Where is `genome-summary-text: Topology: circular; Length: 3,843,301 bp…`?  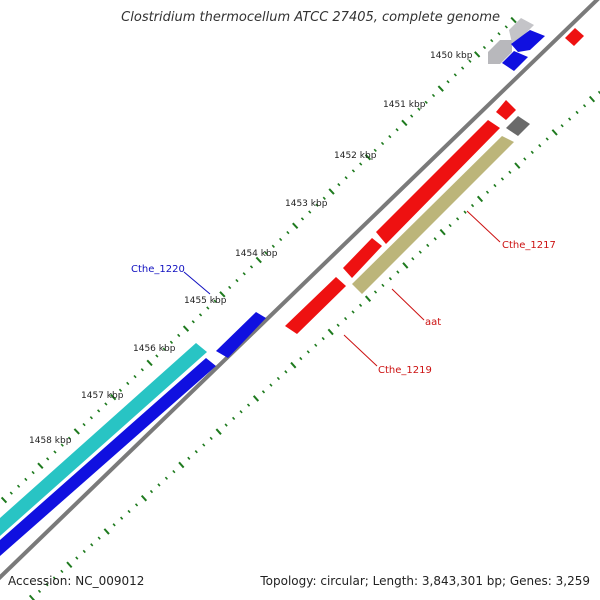 genome-summary-text: Topology: circular; Length: 3,843,301 bp… is located at coordinates (425, 581).